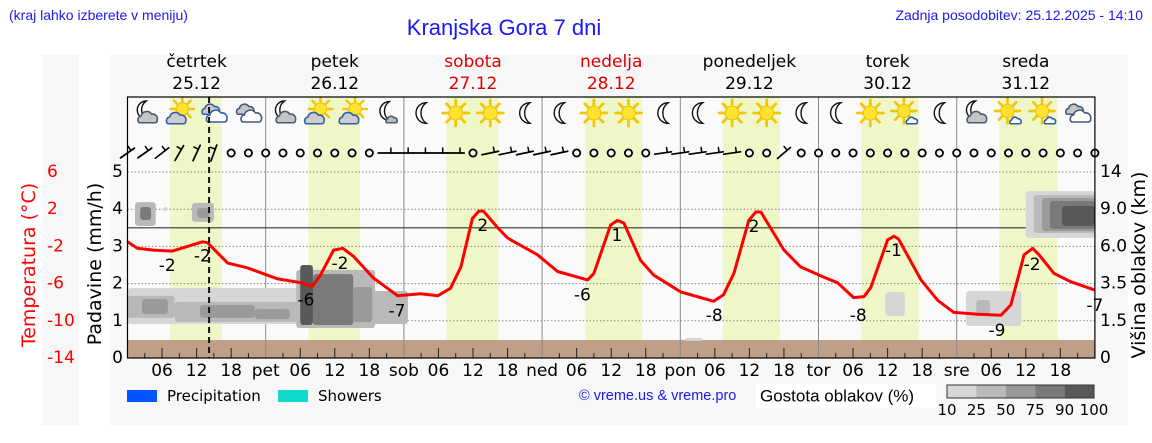 This screenshot has width=1152, height=443. What do you see at coordinates (98, 15) in the screenshot?
I see `location-menu-hint: (kraj lahko izberete v meniju)` at bounding box center [98, 15].